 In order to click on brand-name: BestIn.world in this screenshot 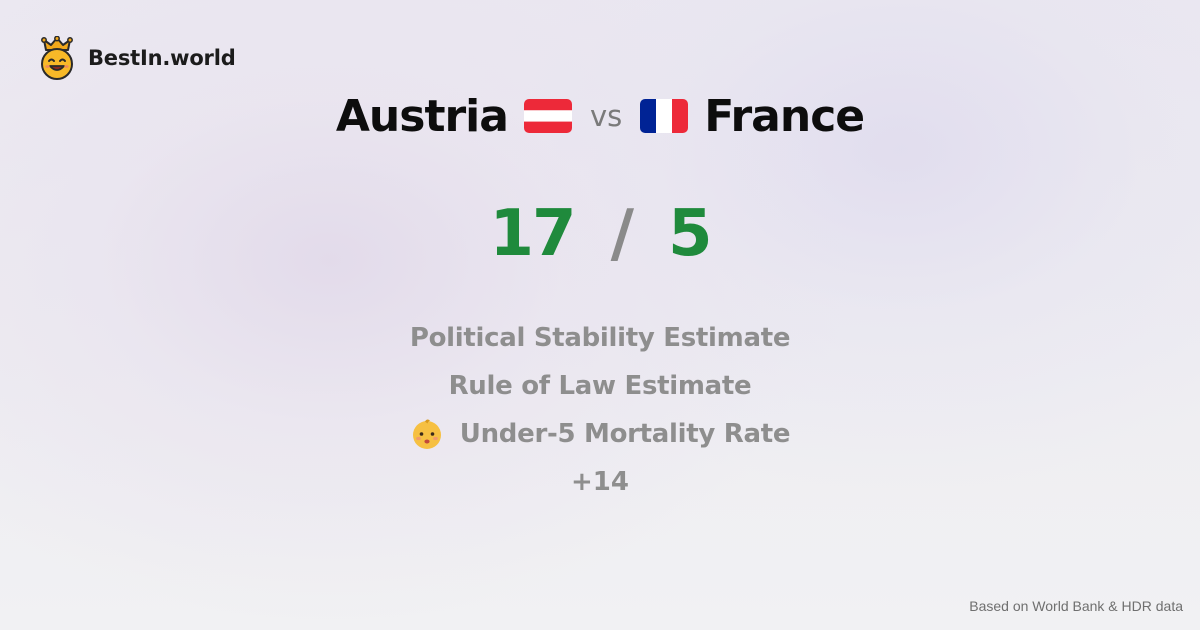, I will do `click(162, 58)`.